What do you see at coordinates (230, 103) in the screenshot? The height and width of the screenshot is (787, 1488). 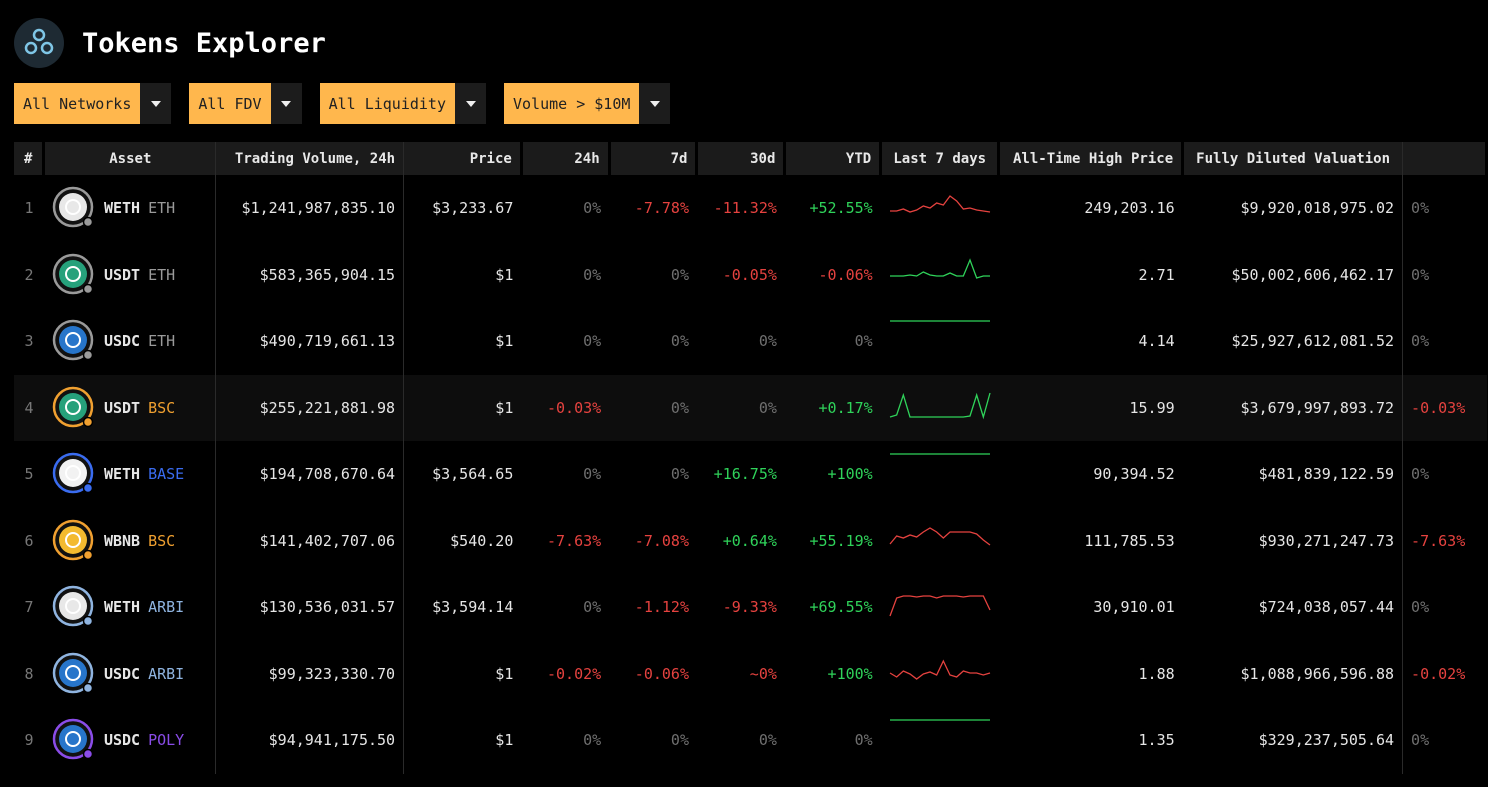 I see `filter-label: All FDV` at bounding box center [230, 103].